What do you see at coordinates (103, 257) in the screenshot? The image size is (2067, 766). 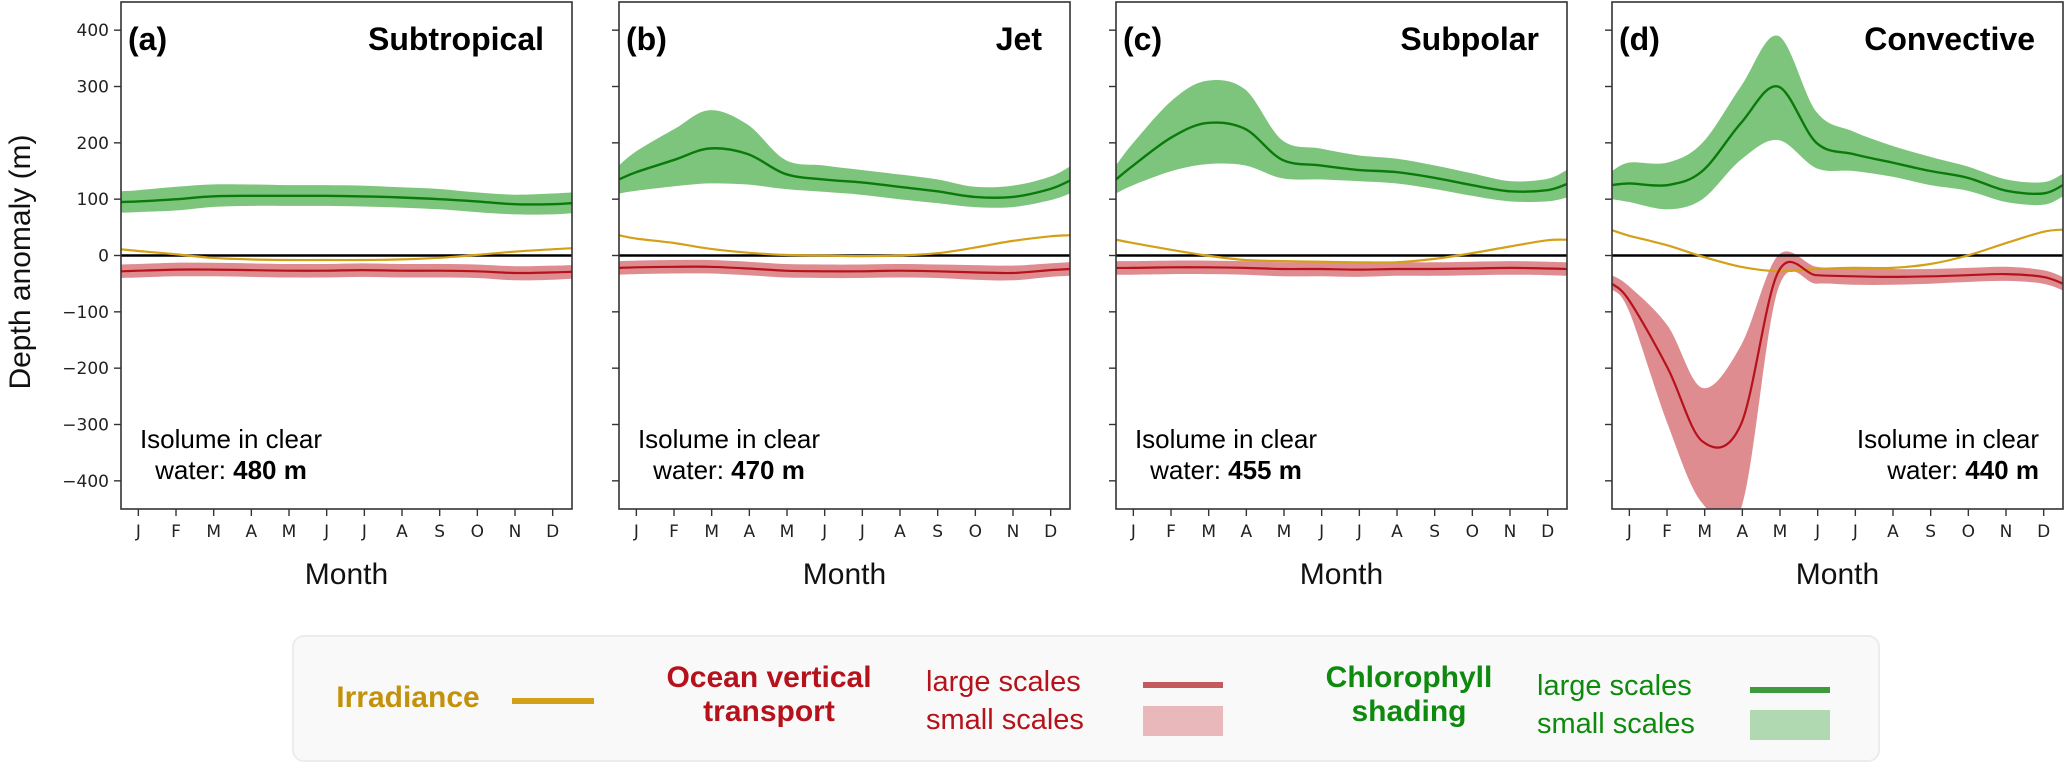 I see `y-tick-label: 0` at bounding box center [103, 257].